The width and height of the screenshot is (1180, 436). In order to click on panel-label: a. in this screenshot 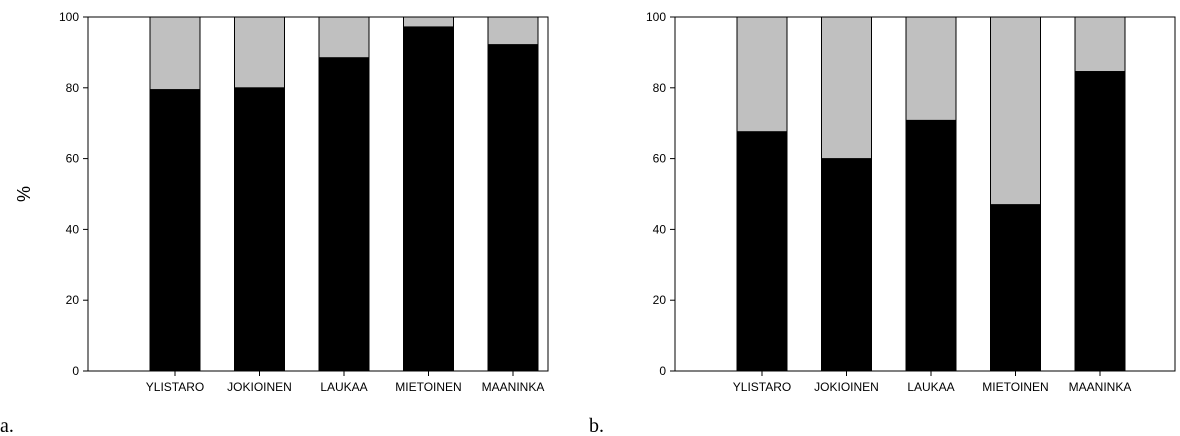, I will do `click(7, 425)`.